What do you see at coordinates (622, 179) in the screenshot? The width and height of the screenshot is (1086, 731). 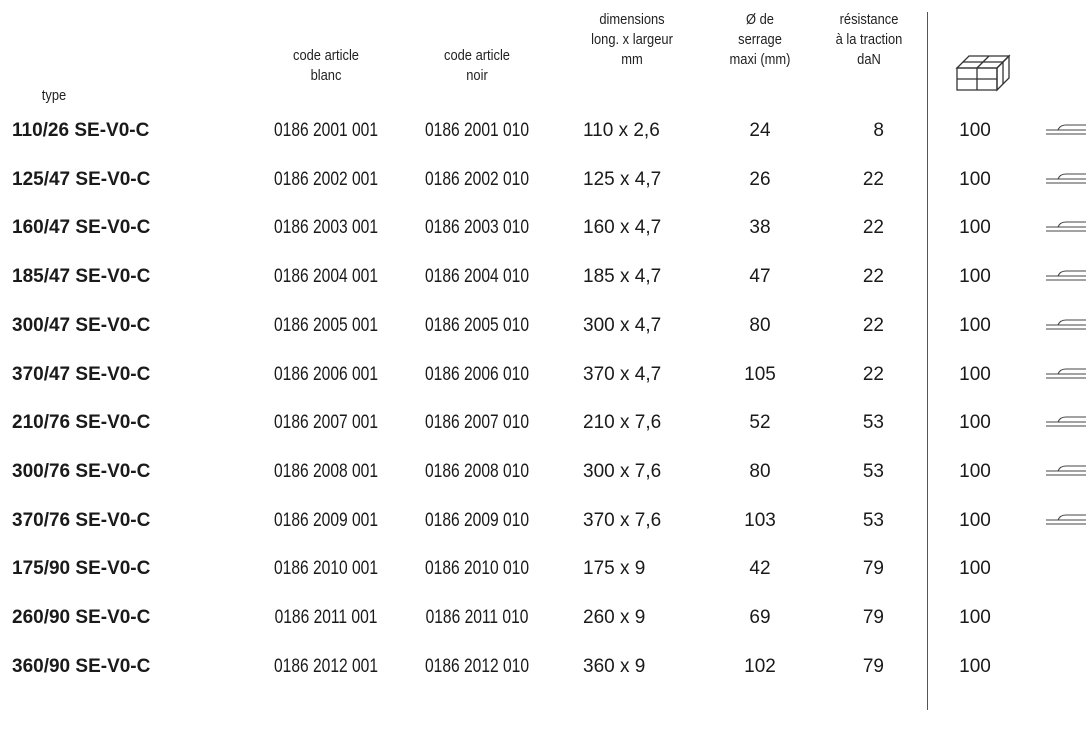 I see `cell-dimensions: 125 x 4,7` at bounding box center [622, 179].